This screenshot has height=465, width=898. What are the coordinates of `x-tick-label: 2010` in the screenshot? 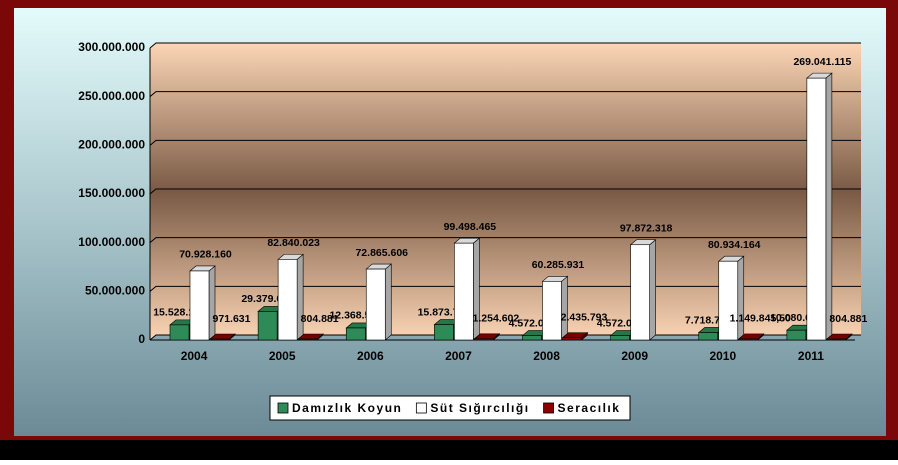 It's located at (722, 356).